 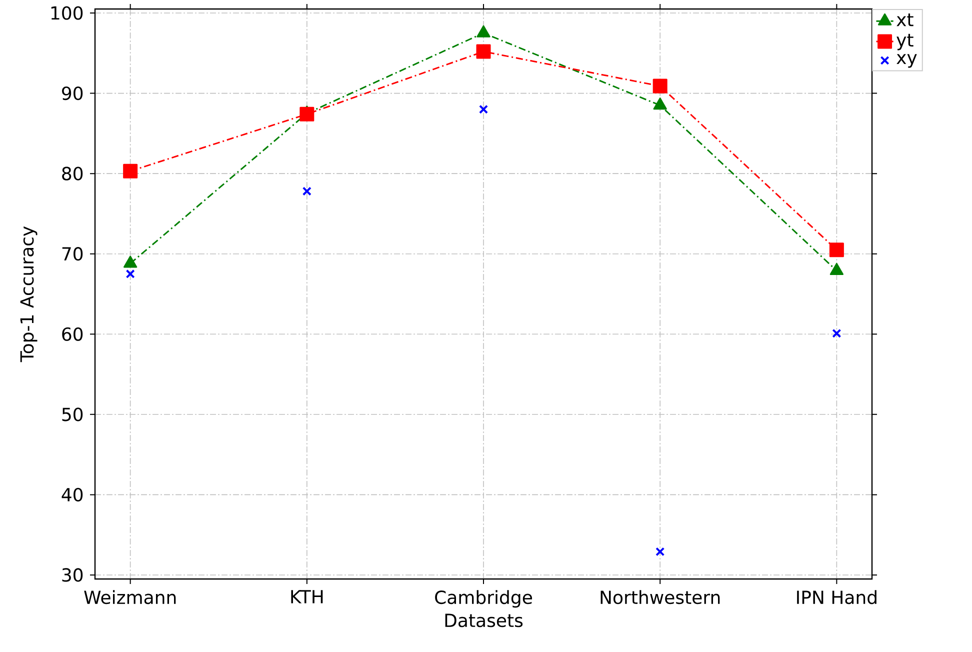 What do you see at coordinates (29, 294) in the screenshot?
I see `y-axis-title: Top-1 Accuracy` at bounding box center [29, 294].